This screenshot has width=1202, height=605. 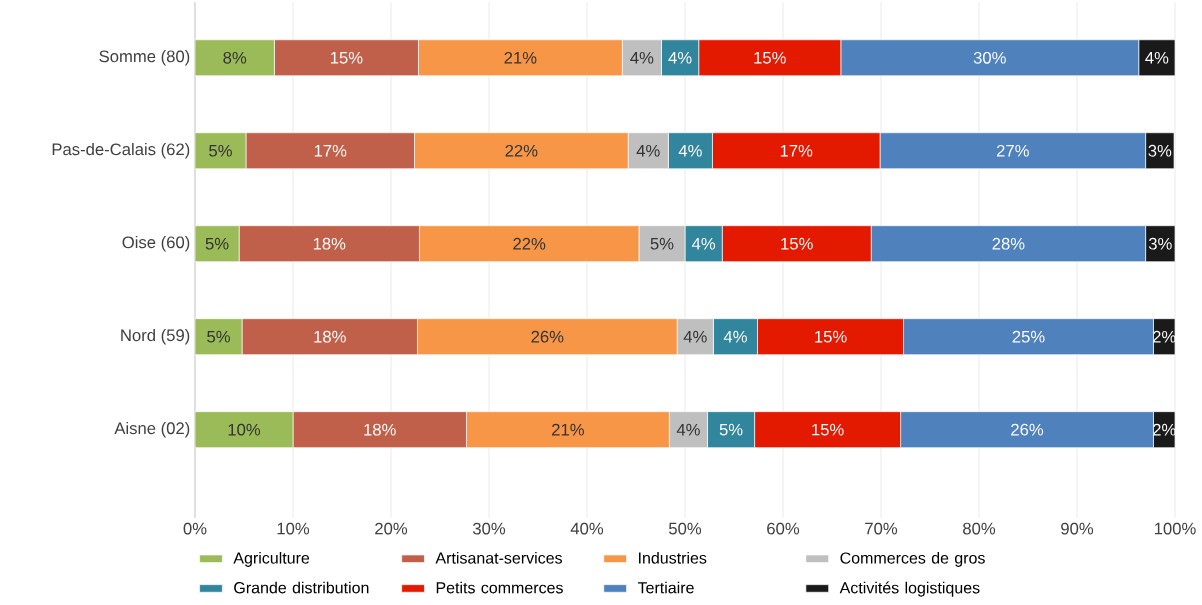 I want to click on legend-label: Tertiaire, so click(x=665, y=587).